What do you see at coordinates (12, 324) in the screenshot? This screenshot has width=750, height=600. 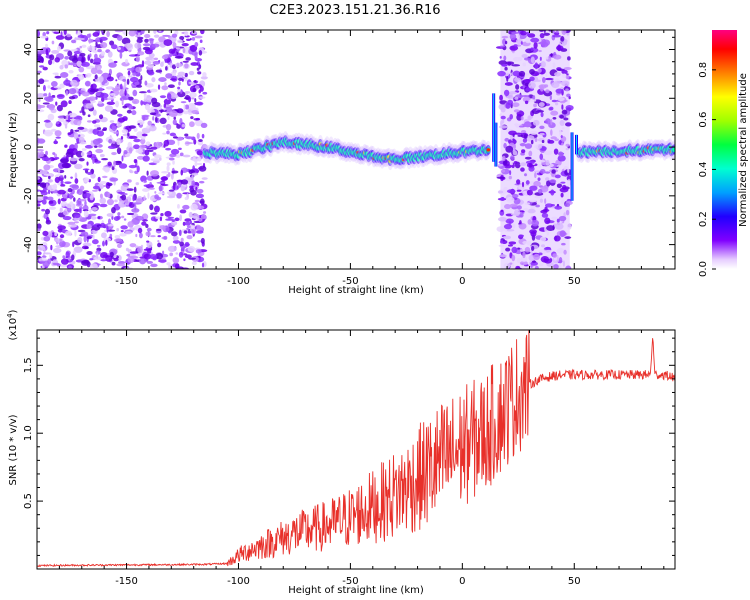 I see `svg-text: (x104)` at bounding box center [12, 324].